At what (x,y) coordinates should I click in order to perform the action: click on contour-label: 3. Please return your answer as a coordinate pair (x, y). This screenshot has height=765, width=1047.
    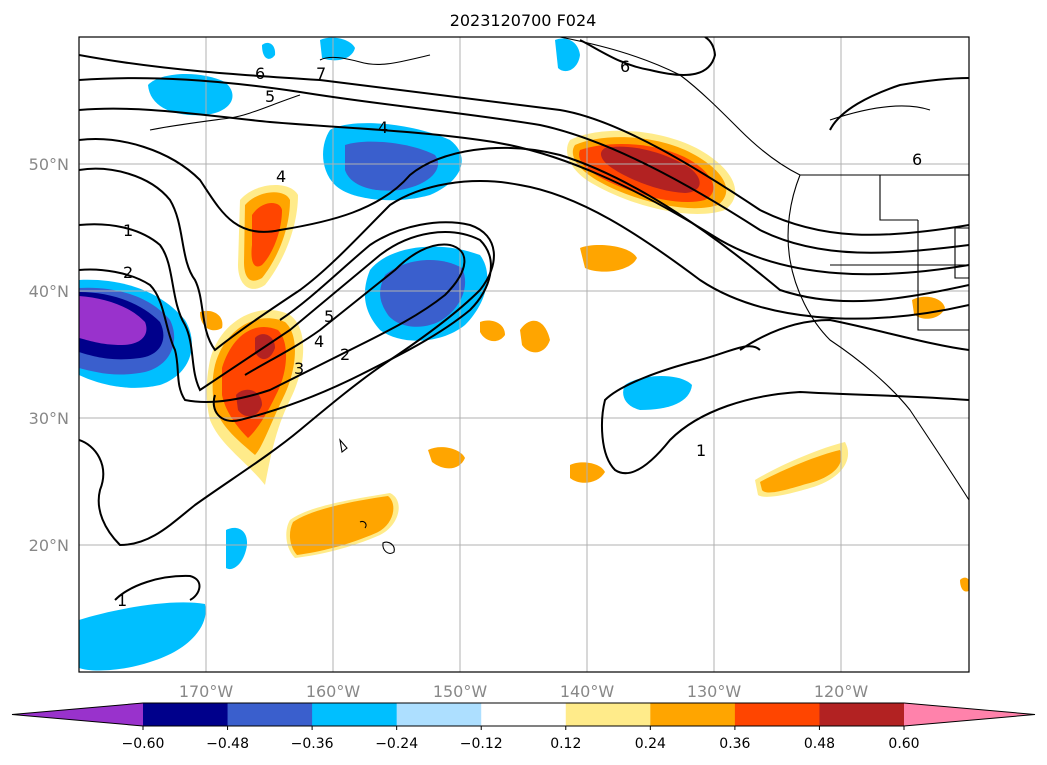
    Looking at the image, I should click on (299, 368).